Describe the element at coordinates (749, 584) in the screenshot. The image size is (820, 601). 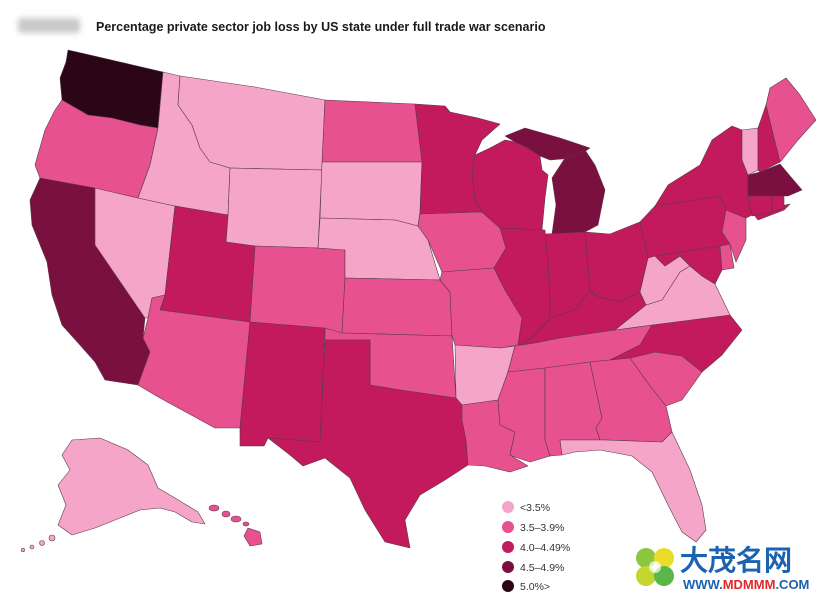
I see `watermark-url-domain: MDMMM` at that location.